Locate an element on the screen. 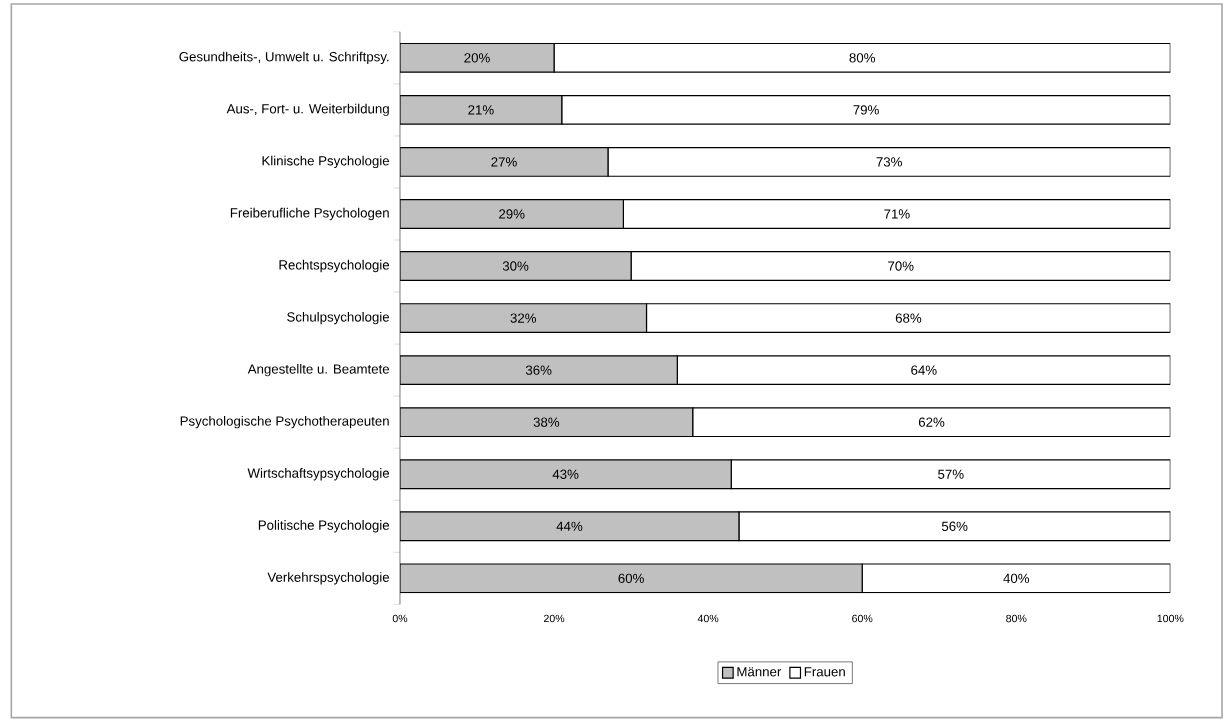 This screenshot has width=1226, height=722. legend-label: Männer is located at coordinates (759, 672).